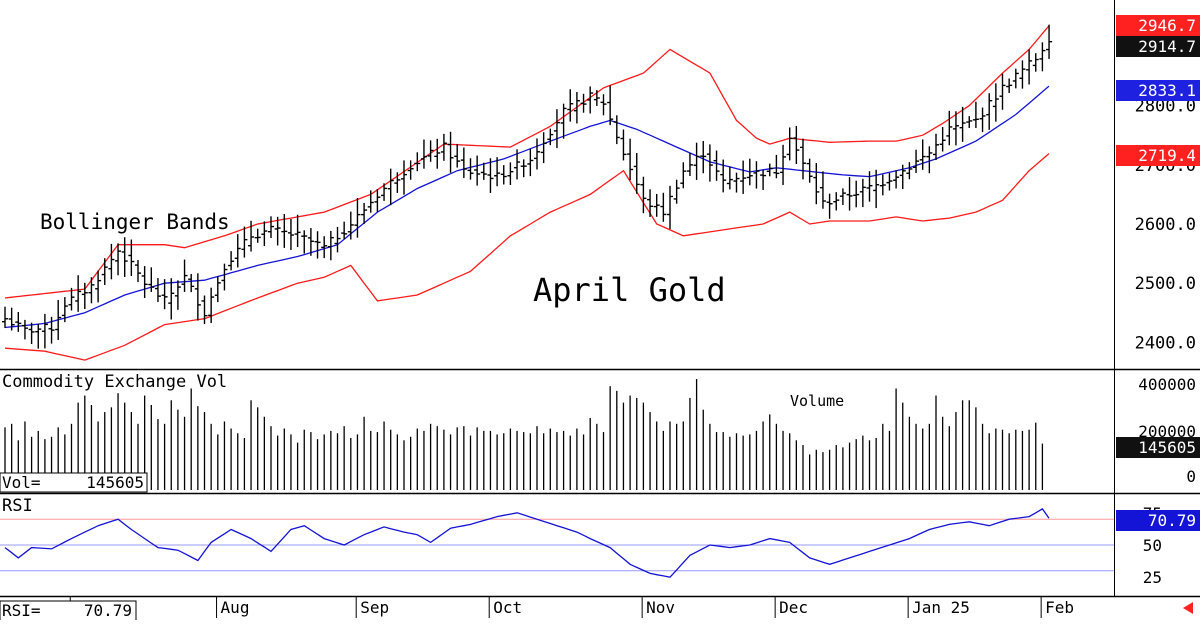 The image size is (1200, 624). What do you see at coordinates (817, 401) in the screenshot?
I see `volume-series-label: Volume` at bounding box center [817, 401].